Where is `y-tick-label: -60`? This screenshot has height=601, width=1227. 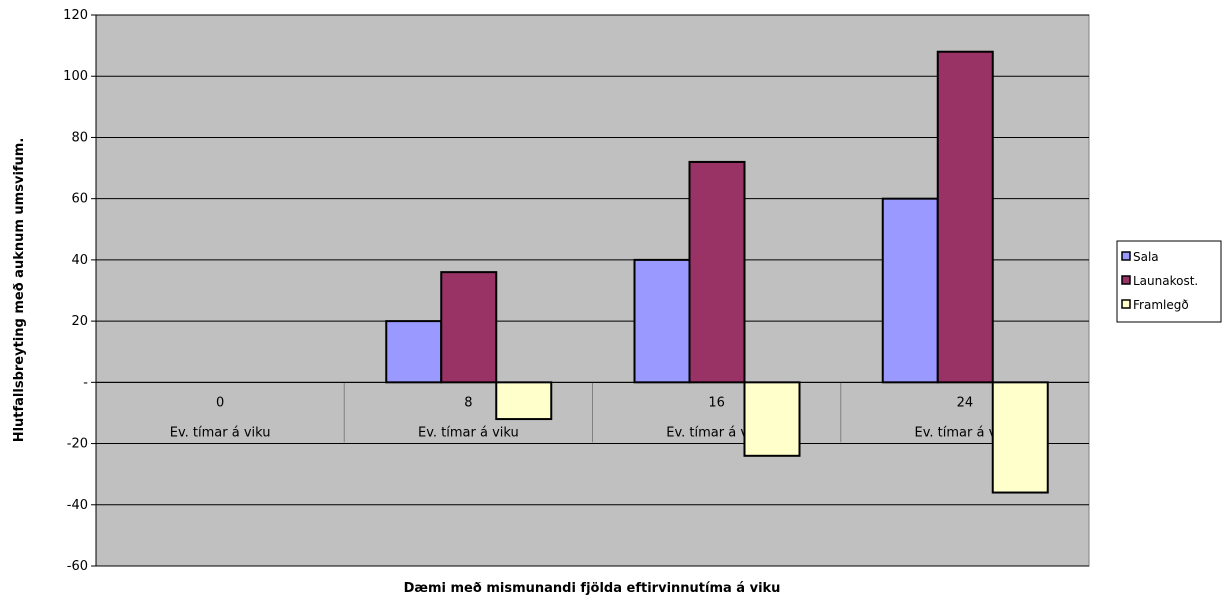 y-tick-label: -60 is located at coordinates (77, 566).